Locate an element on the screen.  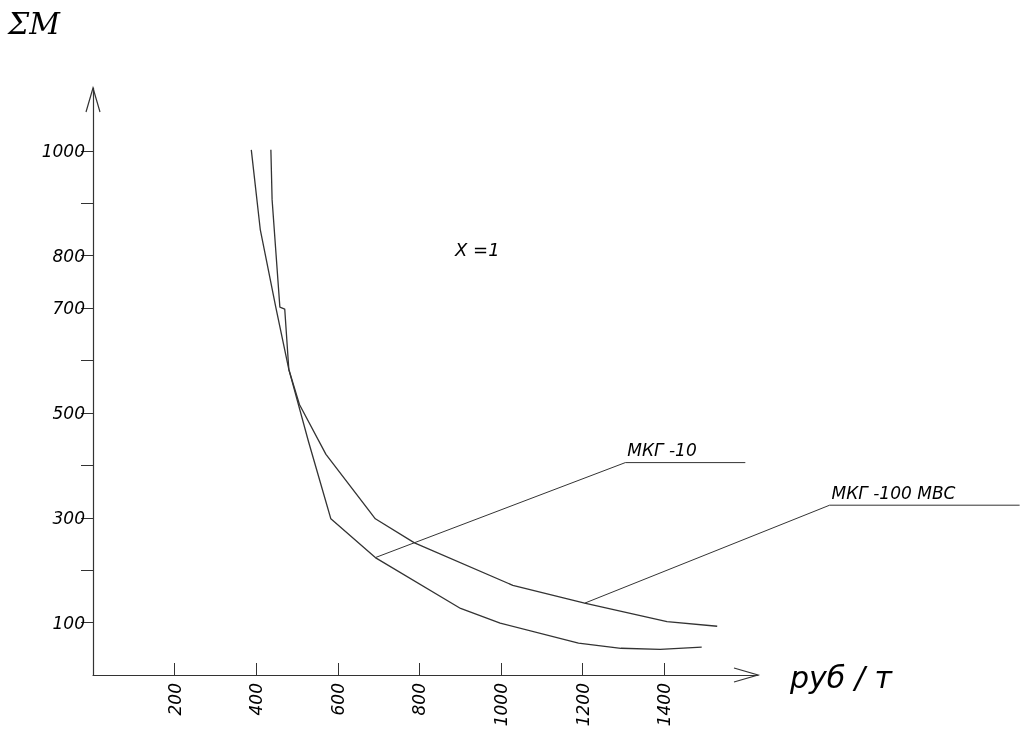
text: МКГ -100 МВС is located at coordinates (893, 492).